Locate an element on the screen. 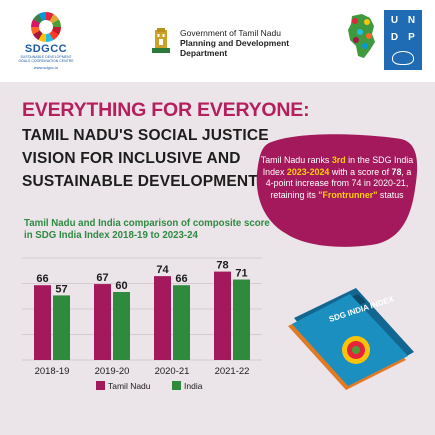  callout-part-5: status is located at coordinates (390, 194).